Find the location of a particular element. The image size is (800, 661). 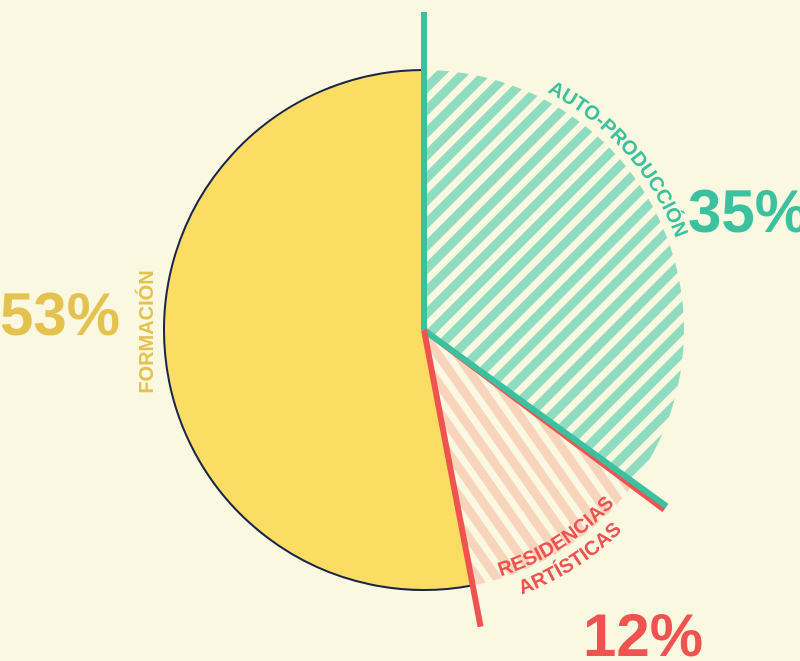

category-label: FORMACIÓN is located at coordinates (146, 331).